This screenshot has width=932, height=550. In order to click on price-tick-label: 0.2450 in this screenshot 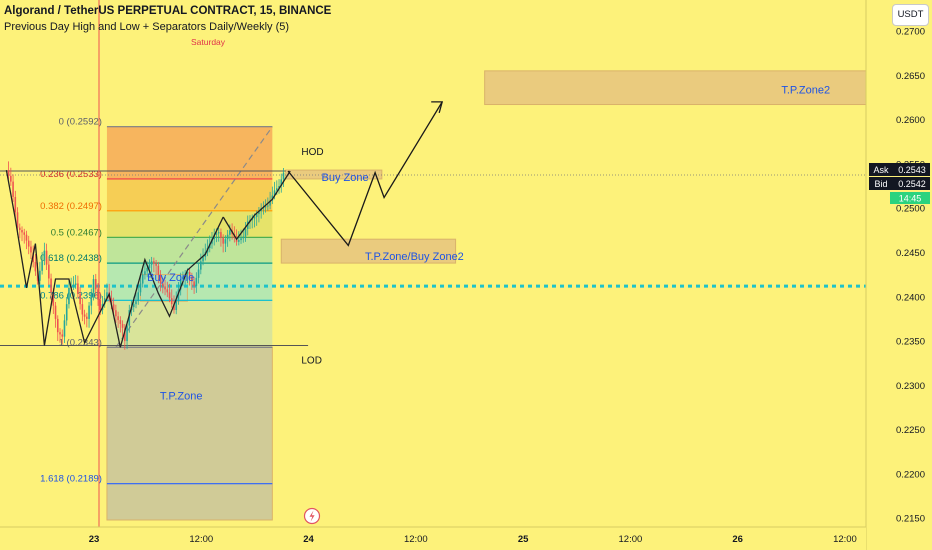, I will do `click(910, 253)`.